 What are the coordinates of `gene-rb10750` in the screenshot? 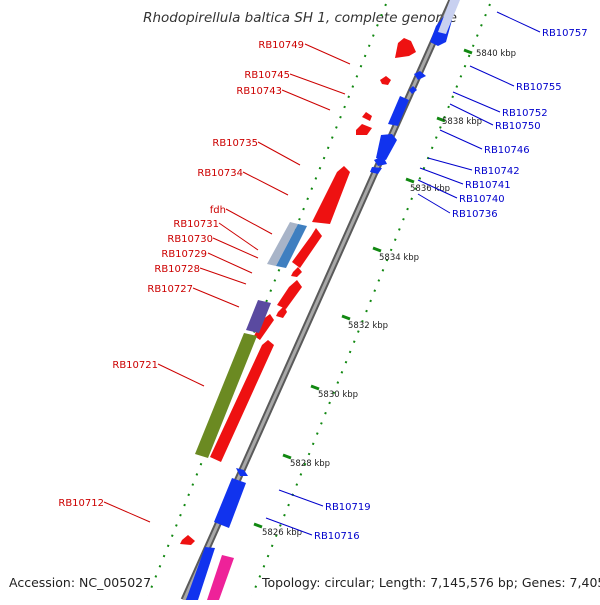 It's located at (398, 111).